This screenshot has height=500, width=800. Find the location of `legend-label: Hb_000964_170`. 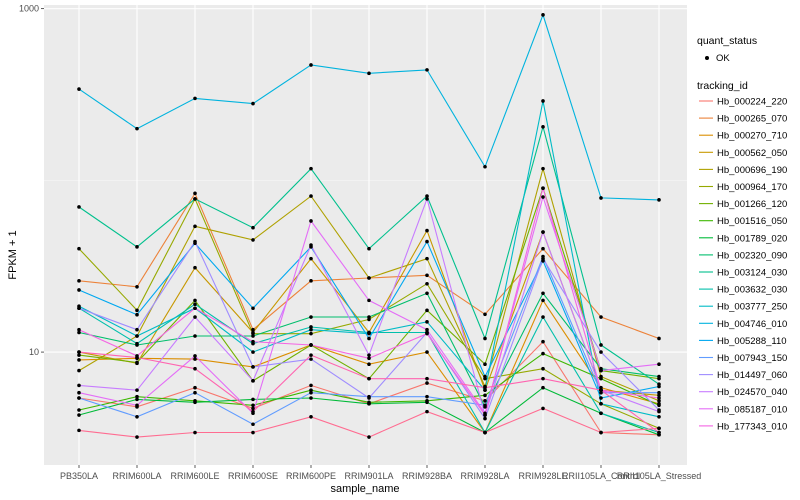

legend-label: Hb_000964_170 is located at coordinates (752, 187).